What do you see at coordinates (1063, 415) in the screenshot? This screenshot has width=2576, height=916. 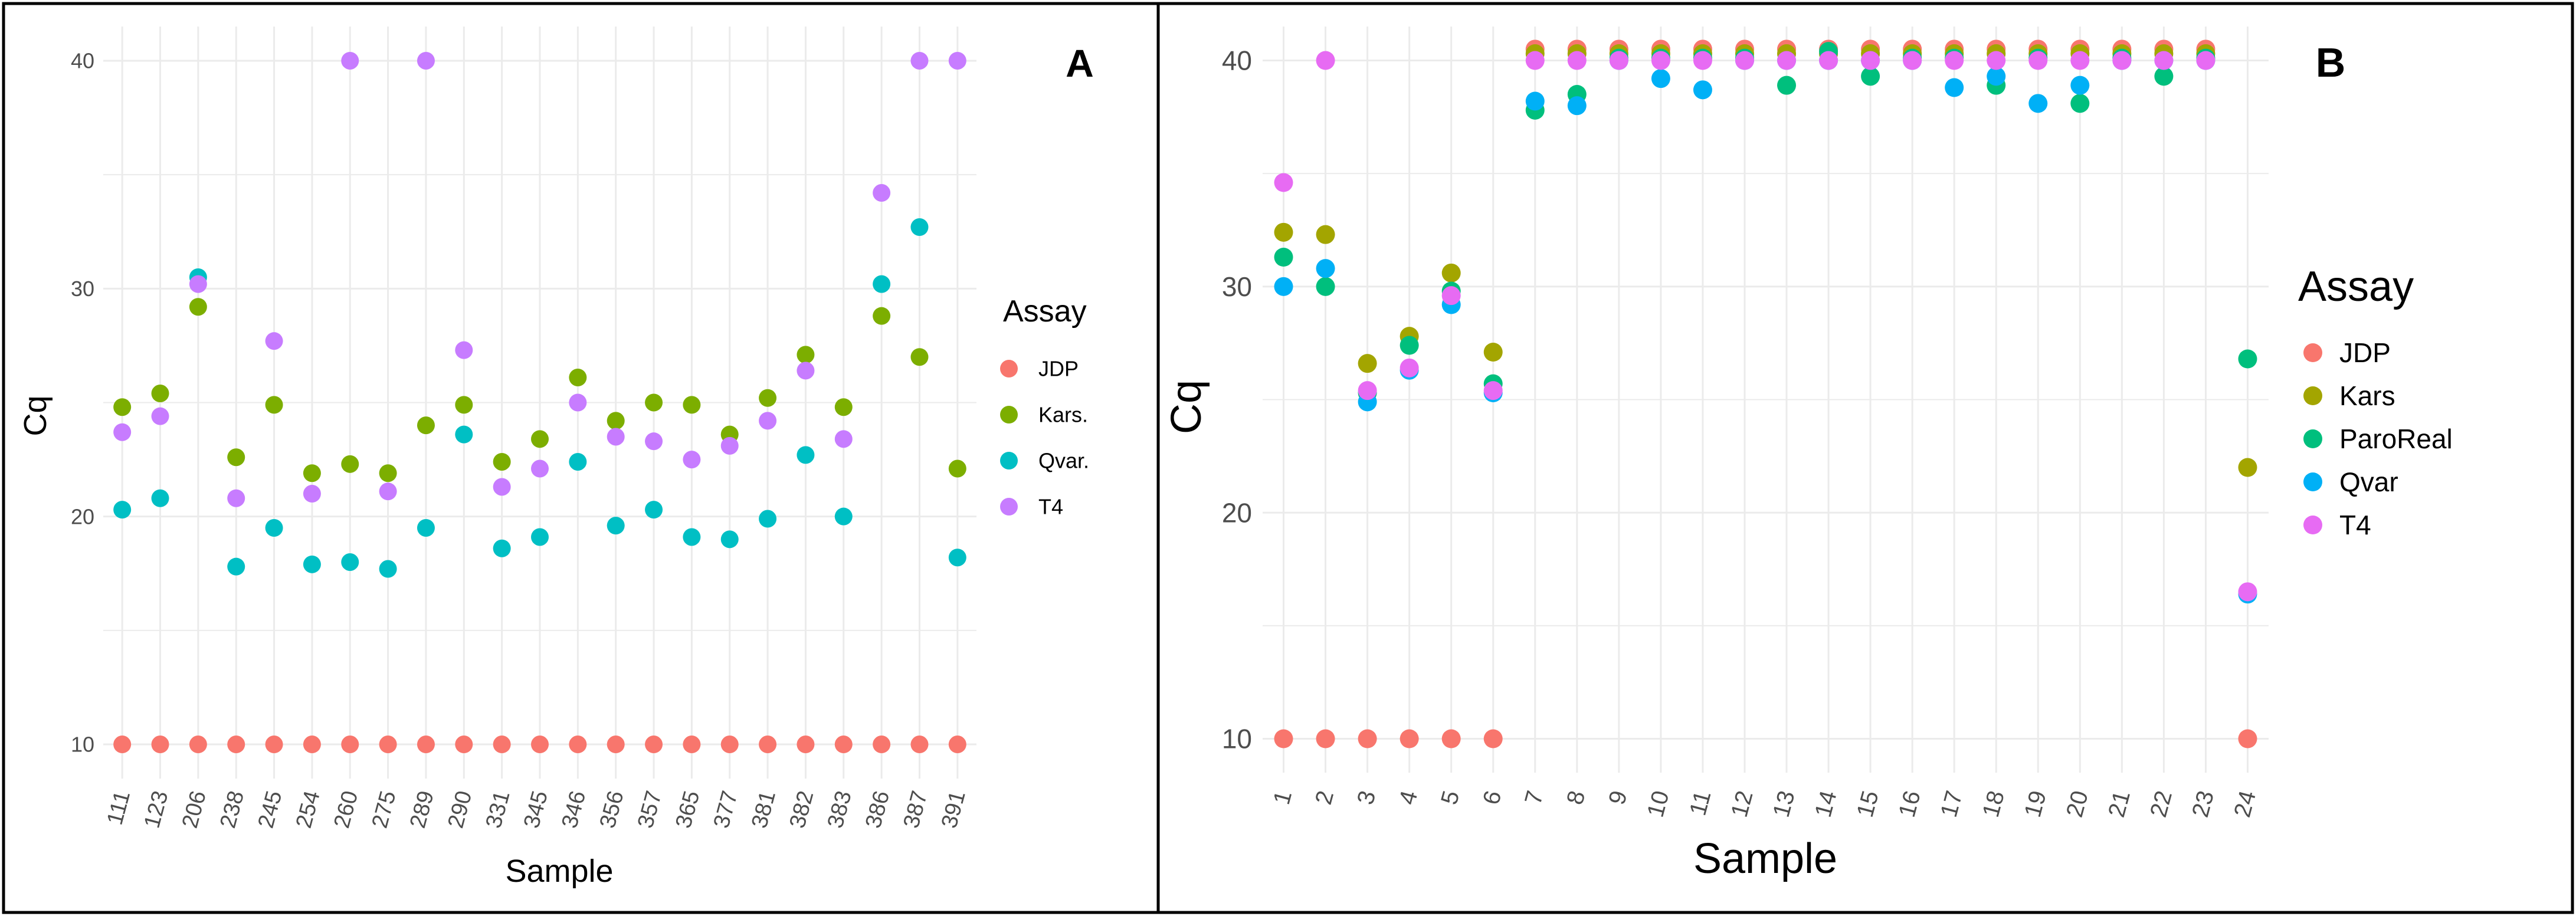 I see `panel-a-legend-label: Kars.` at bounding box center [1063, 415].